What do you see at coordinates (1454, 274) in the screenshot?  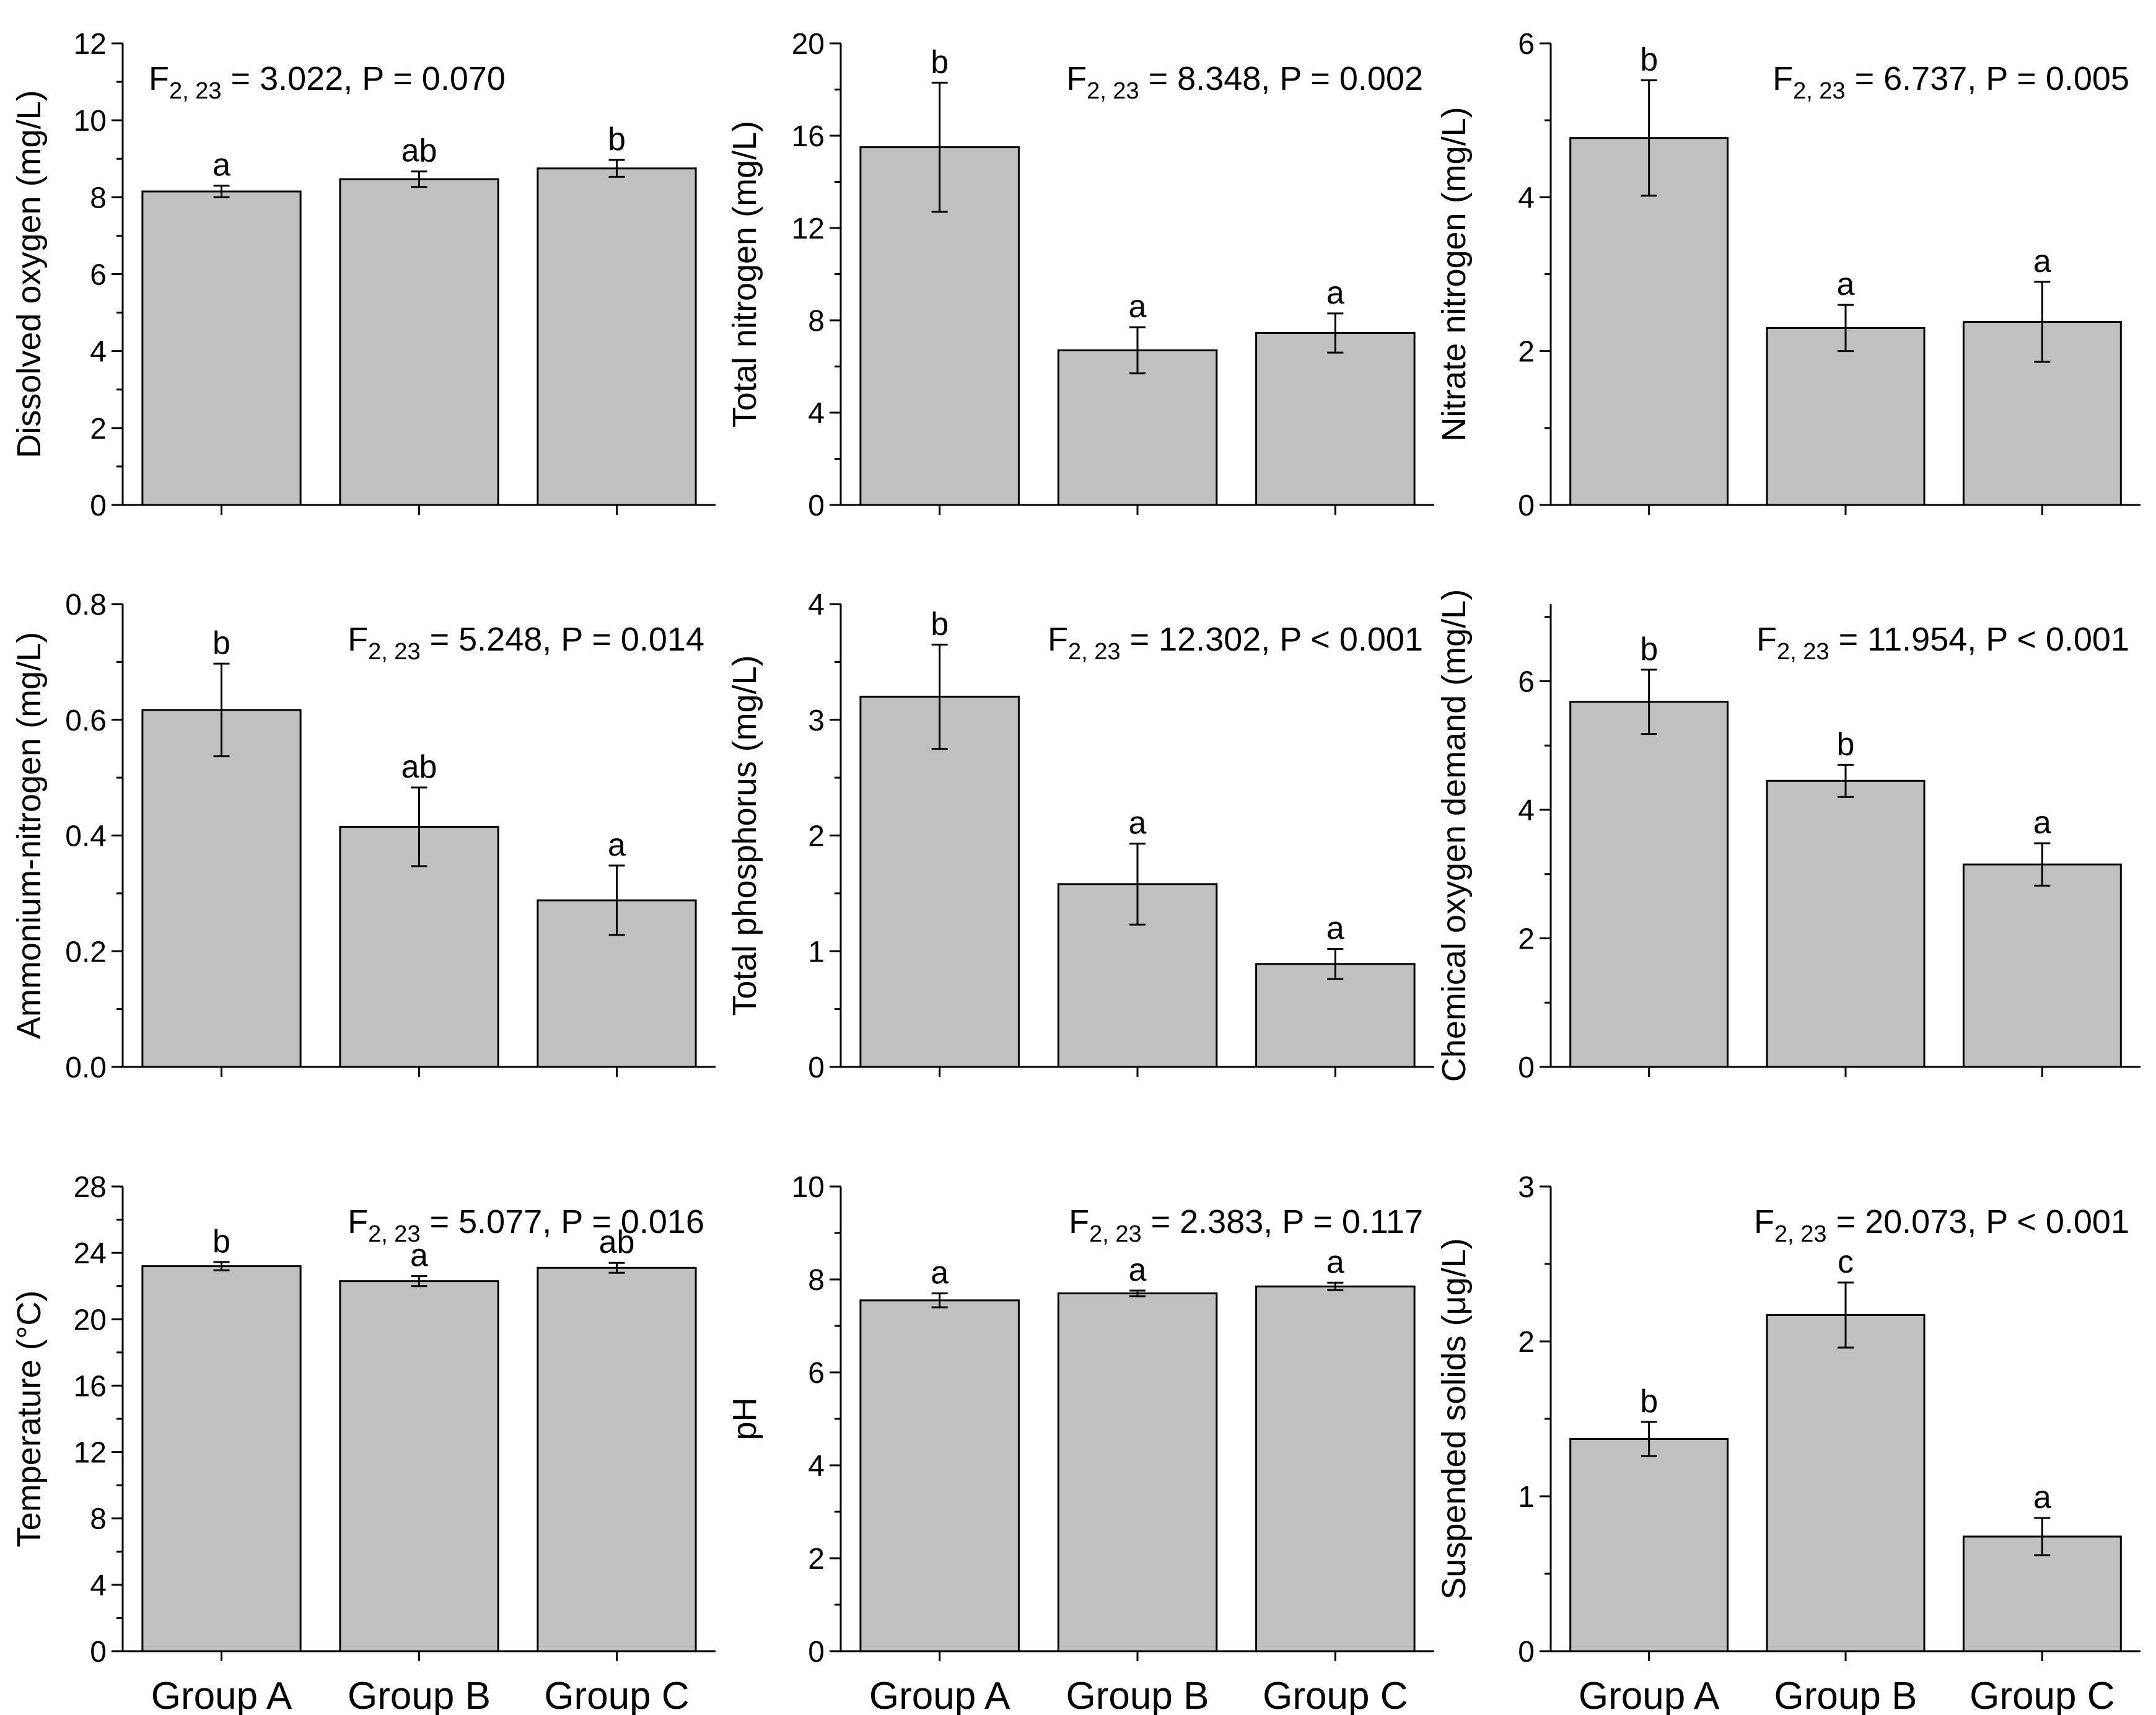 I see `y-axis-title: Nitrate nitrogen (mg/L)` at bounding box center [1454, 274].